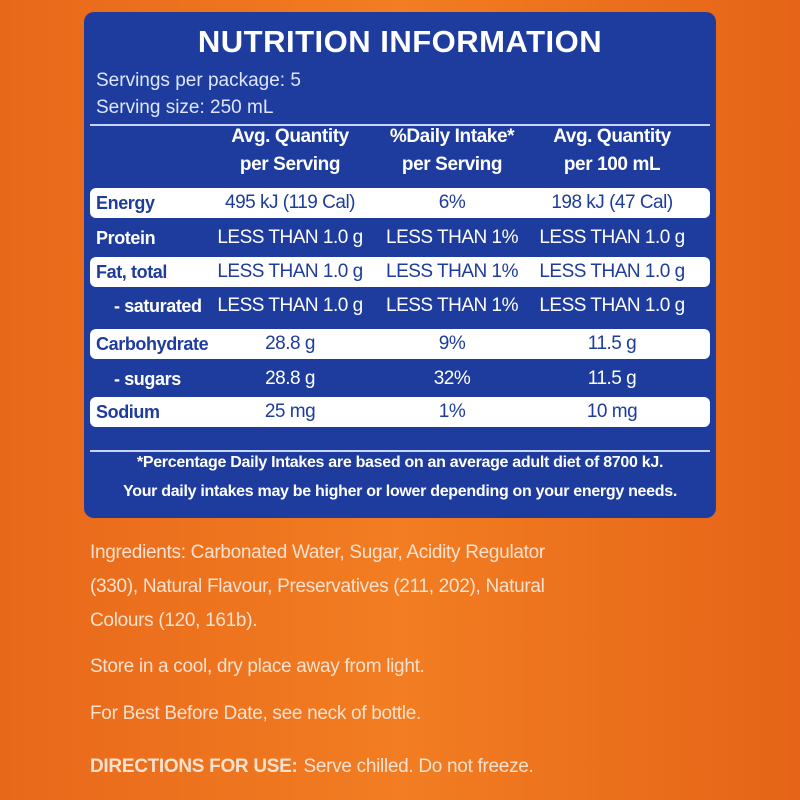  I want to click on cell: 495 kJ (119 Cal), so click(290, 202).